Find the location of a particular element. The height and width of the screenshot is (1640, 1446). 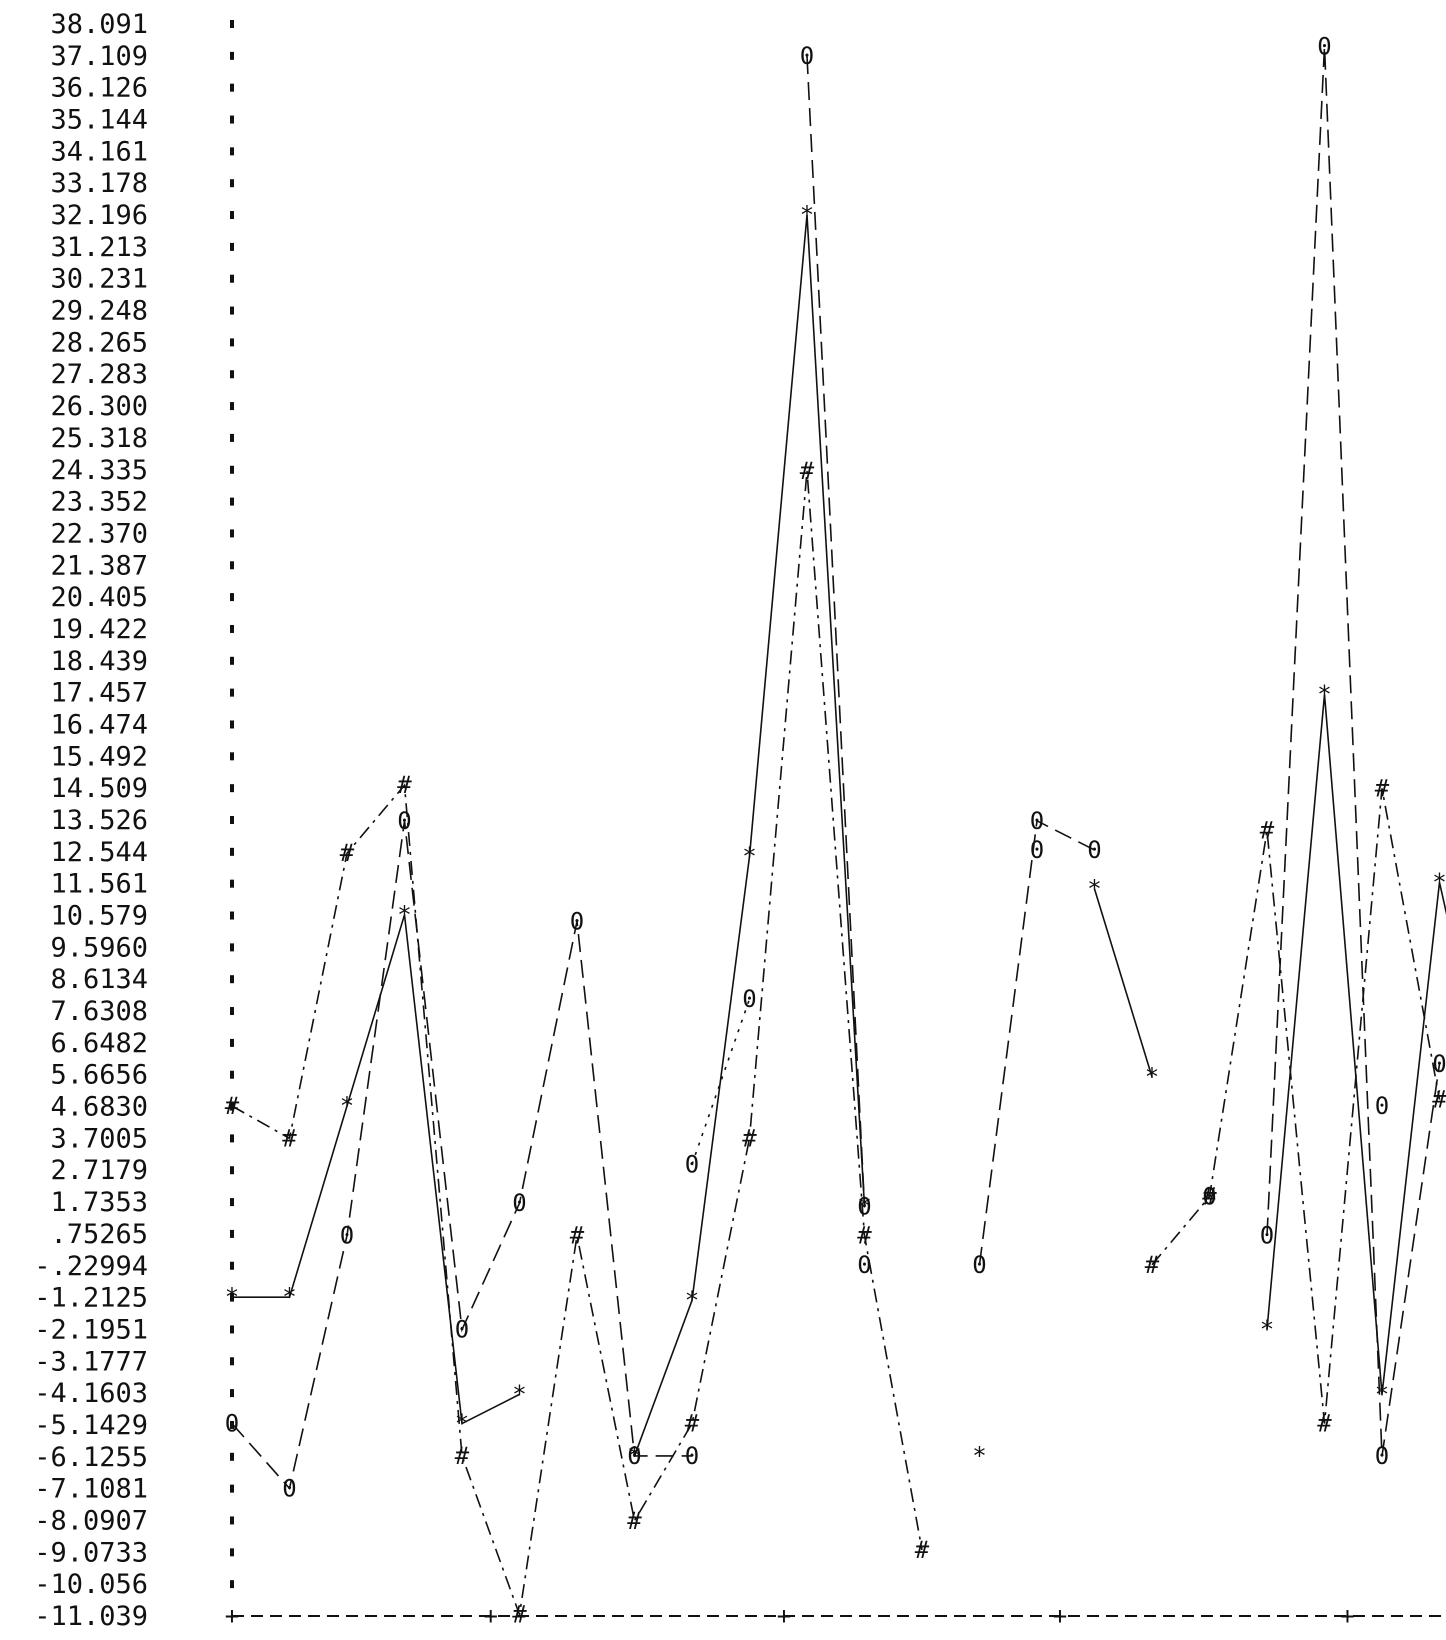

y-tick-label: 18.439 is located at coordinates (99, 661).